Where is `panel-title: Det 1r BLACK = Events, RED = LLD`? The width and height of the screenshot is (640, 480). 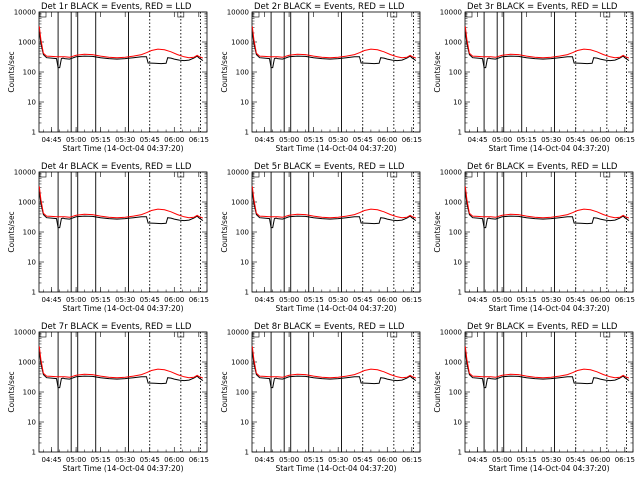
panel-title: Det 1r BLACK = Events, RED = LLD is located at coordinates (116, 7).